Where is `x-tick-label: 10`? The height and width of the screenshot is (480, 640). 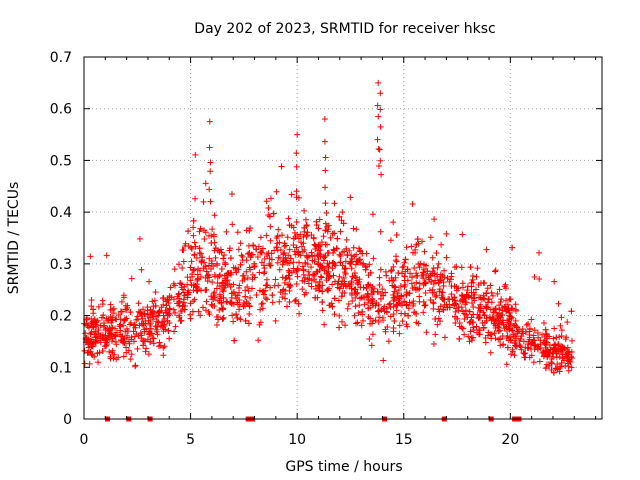 x-tick-label: 10 is located at coordinates (297, 440).